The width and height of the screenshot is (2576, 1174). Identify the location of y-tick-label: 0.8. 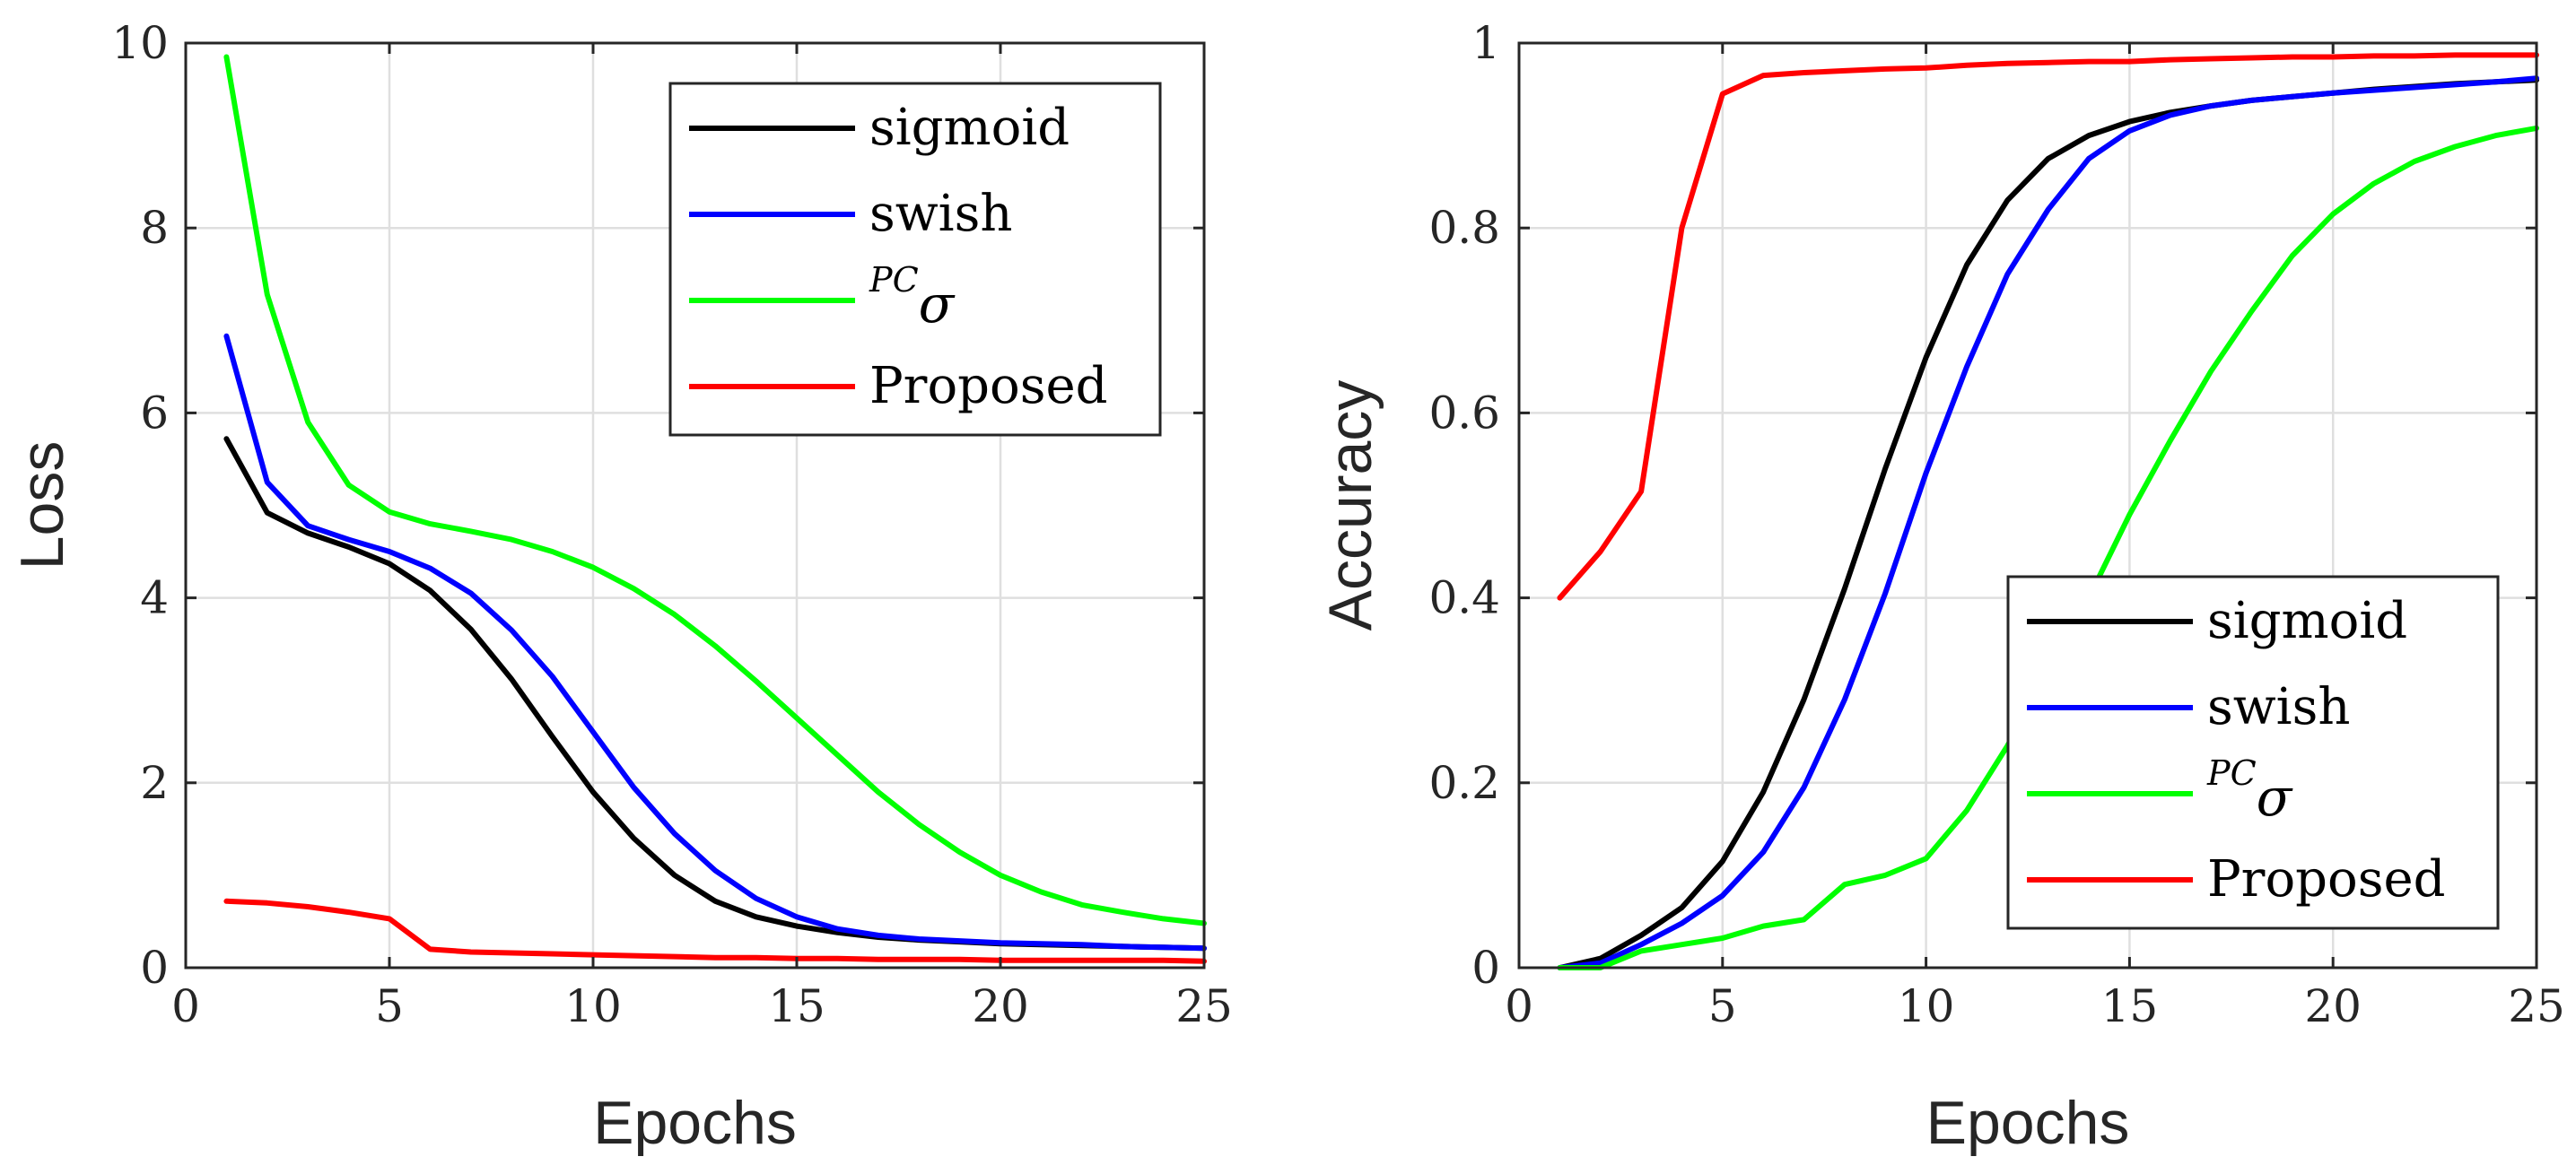
(1464, 228).